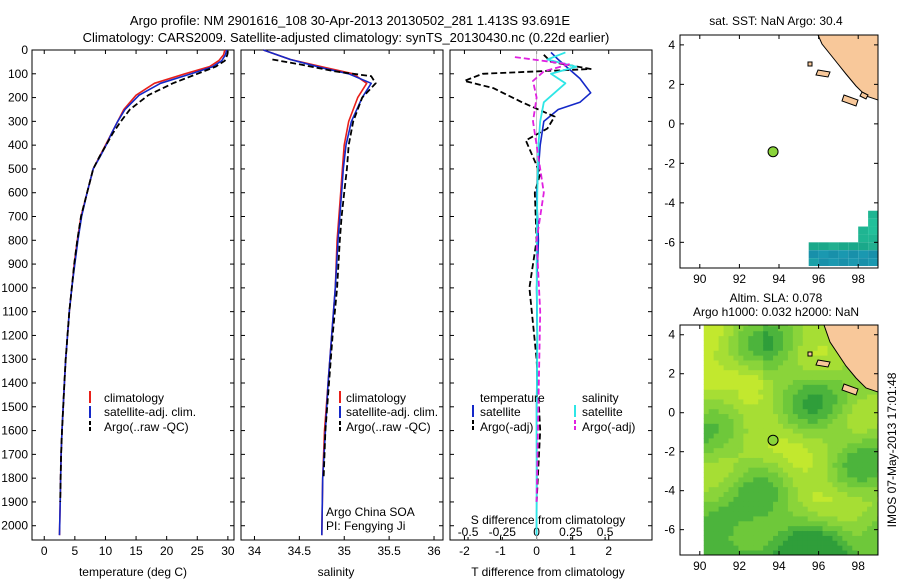  I want to click on salinity-annotation-institution: Argo China SOA, so click(370, 512).